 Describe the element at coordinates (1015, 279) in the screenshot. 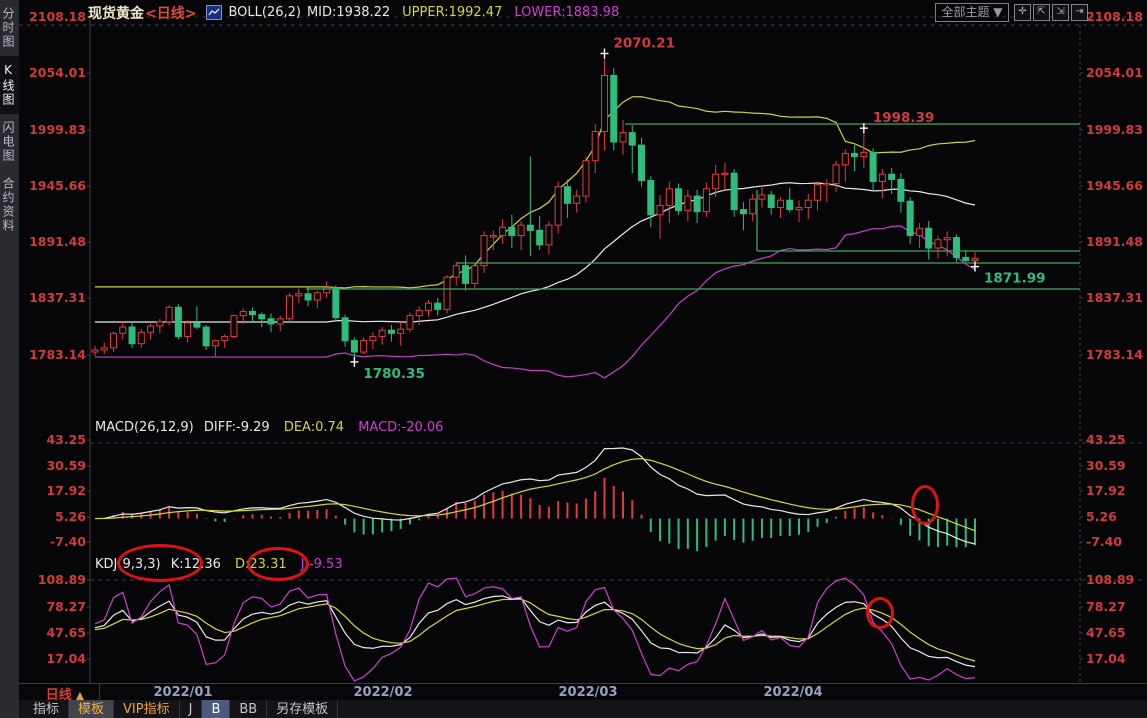

I see `price-annotation: 1871.99` at that location.